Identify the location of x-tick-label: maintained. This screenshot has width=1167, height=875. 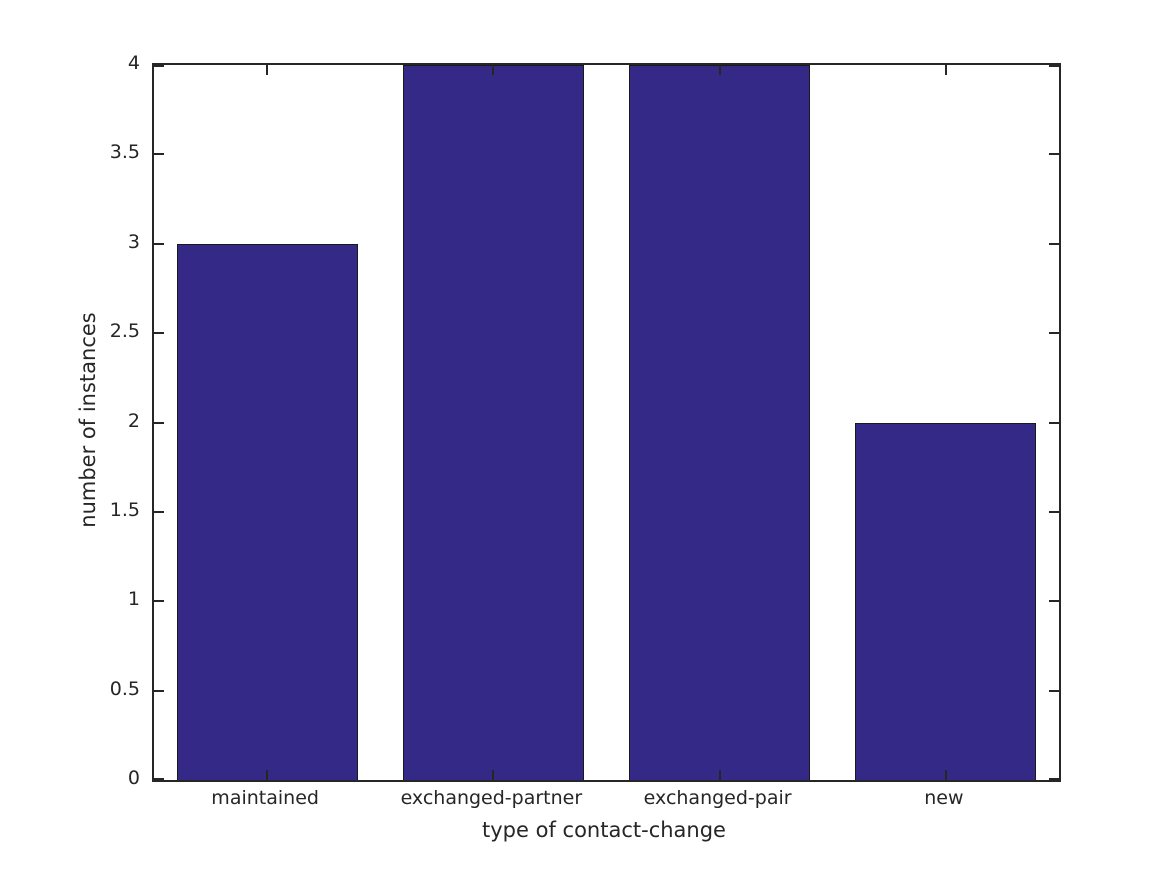
(265, 798).